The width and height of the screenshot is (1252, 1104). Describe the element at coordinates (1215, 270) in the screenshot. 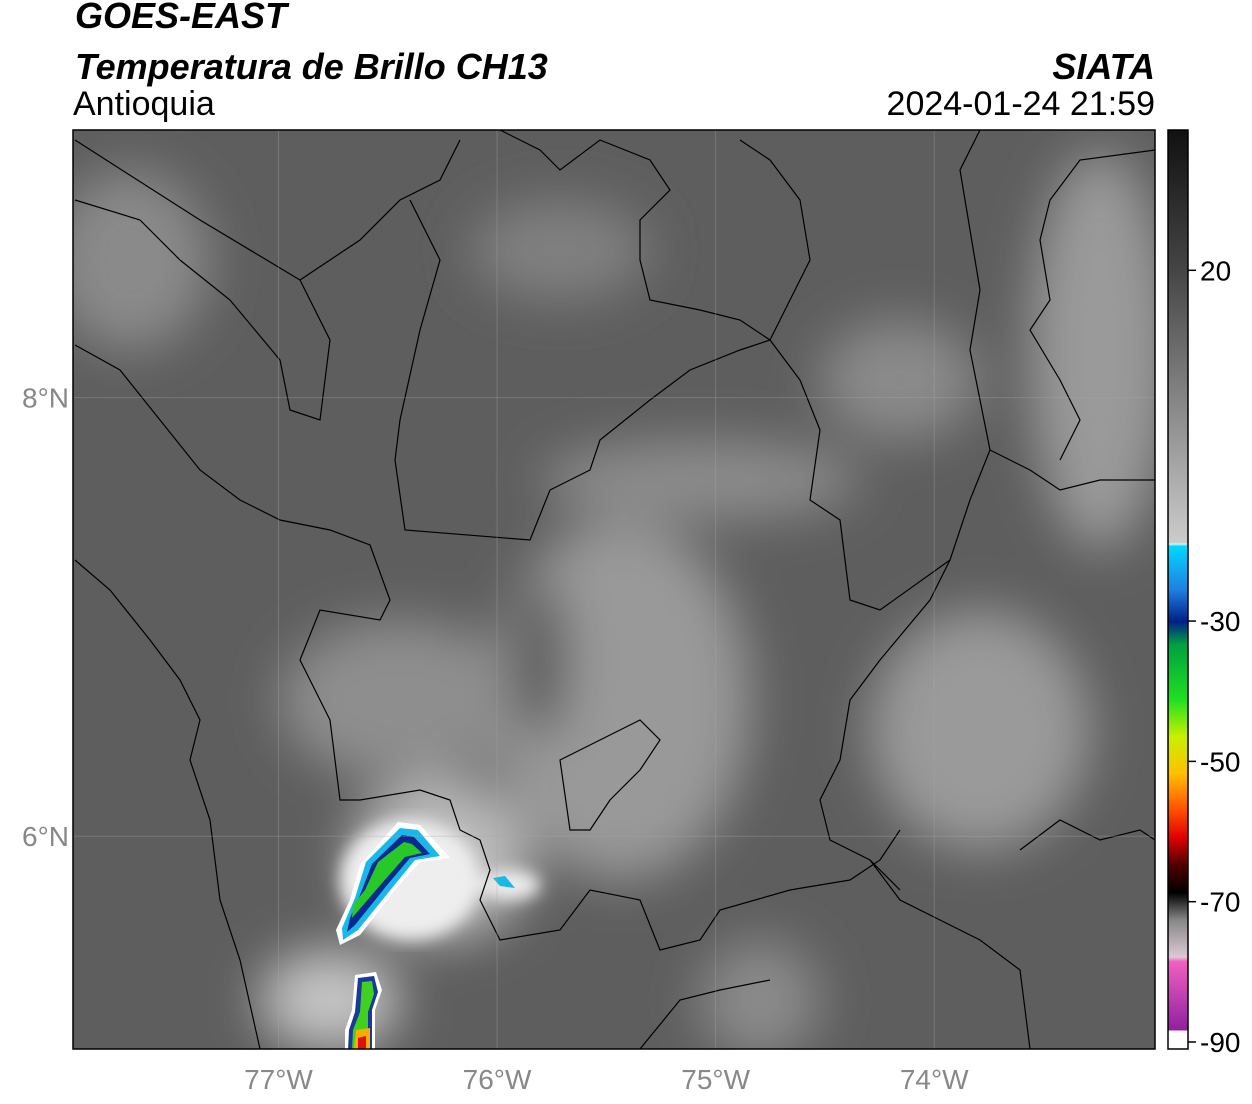

I see `colorbar-tick-label: 20` at that location.